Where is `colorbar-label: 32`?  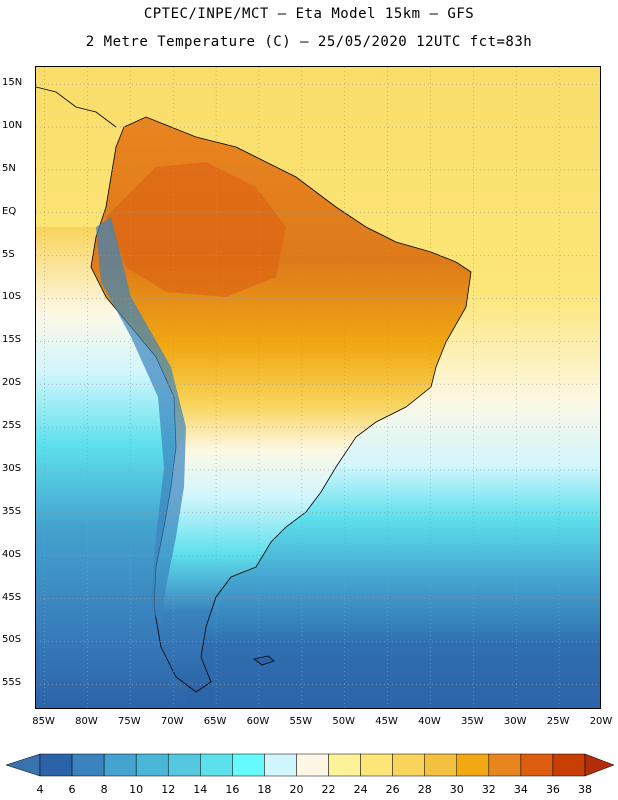 colorbar-label: 32 is located at coordinates (488, 789).